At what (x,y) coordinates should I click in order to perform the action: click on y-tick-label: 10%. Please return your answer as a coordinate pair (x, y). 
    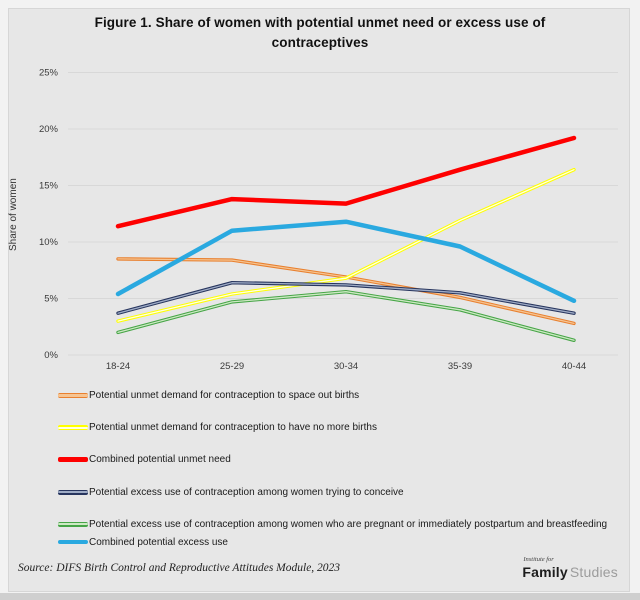
    Looking at the image, I should click on (49, 242).